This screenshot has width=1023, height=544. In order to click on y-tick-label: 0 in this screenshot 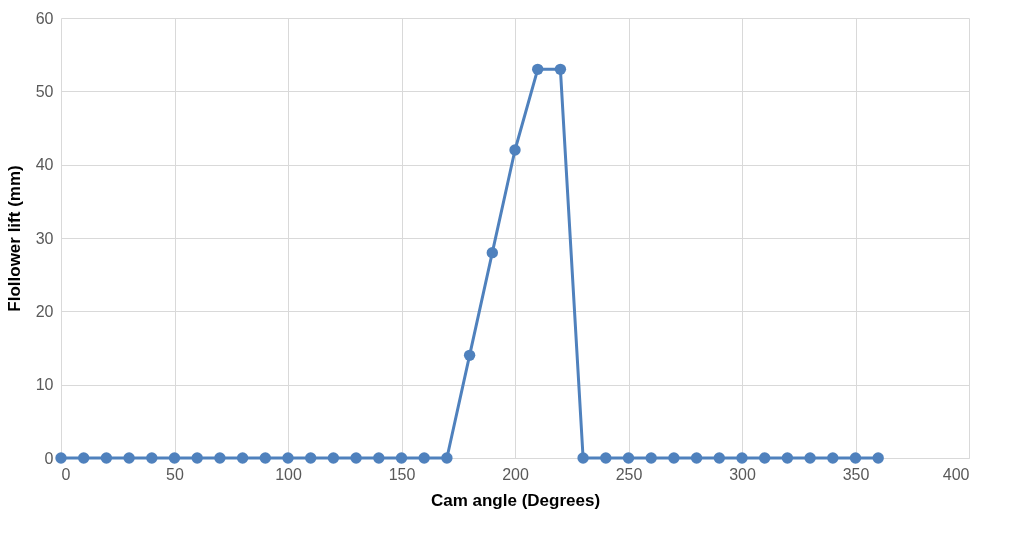, I will do `click(49, 458)`.